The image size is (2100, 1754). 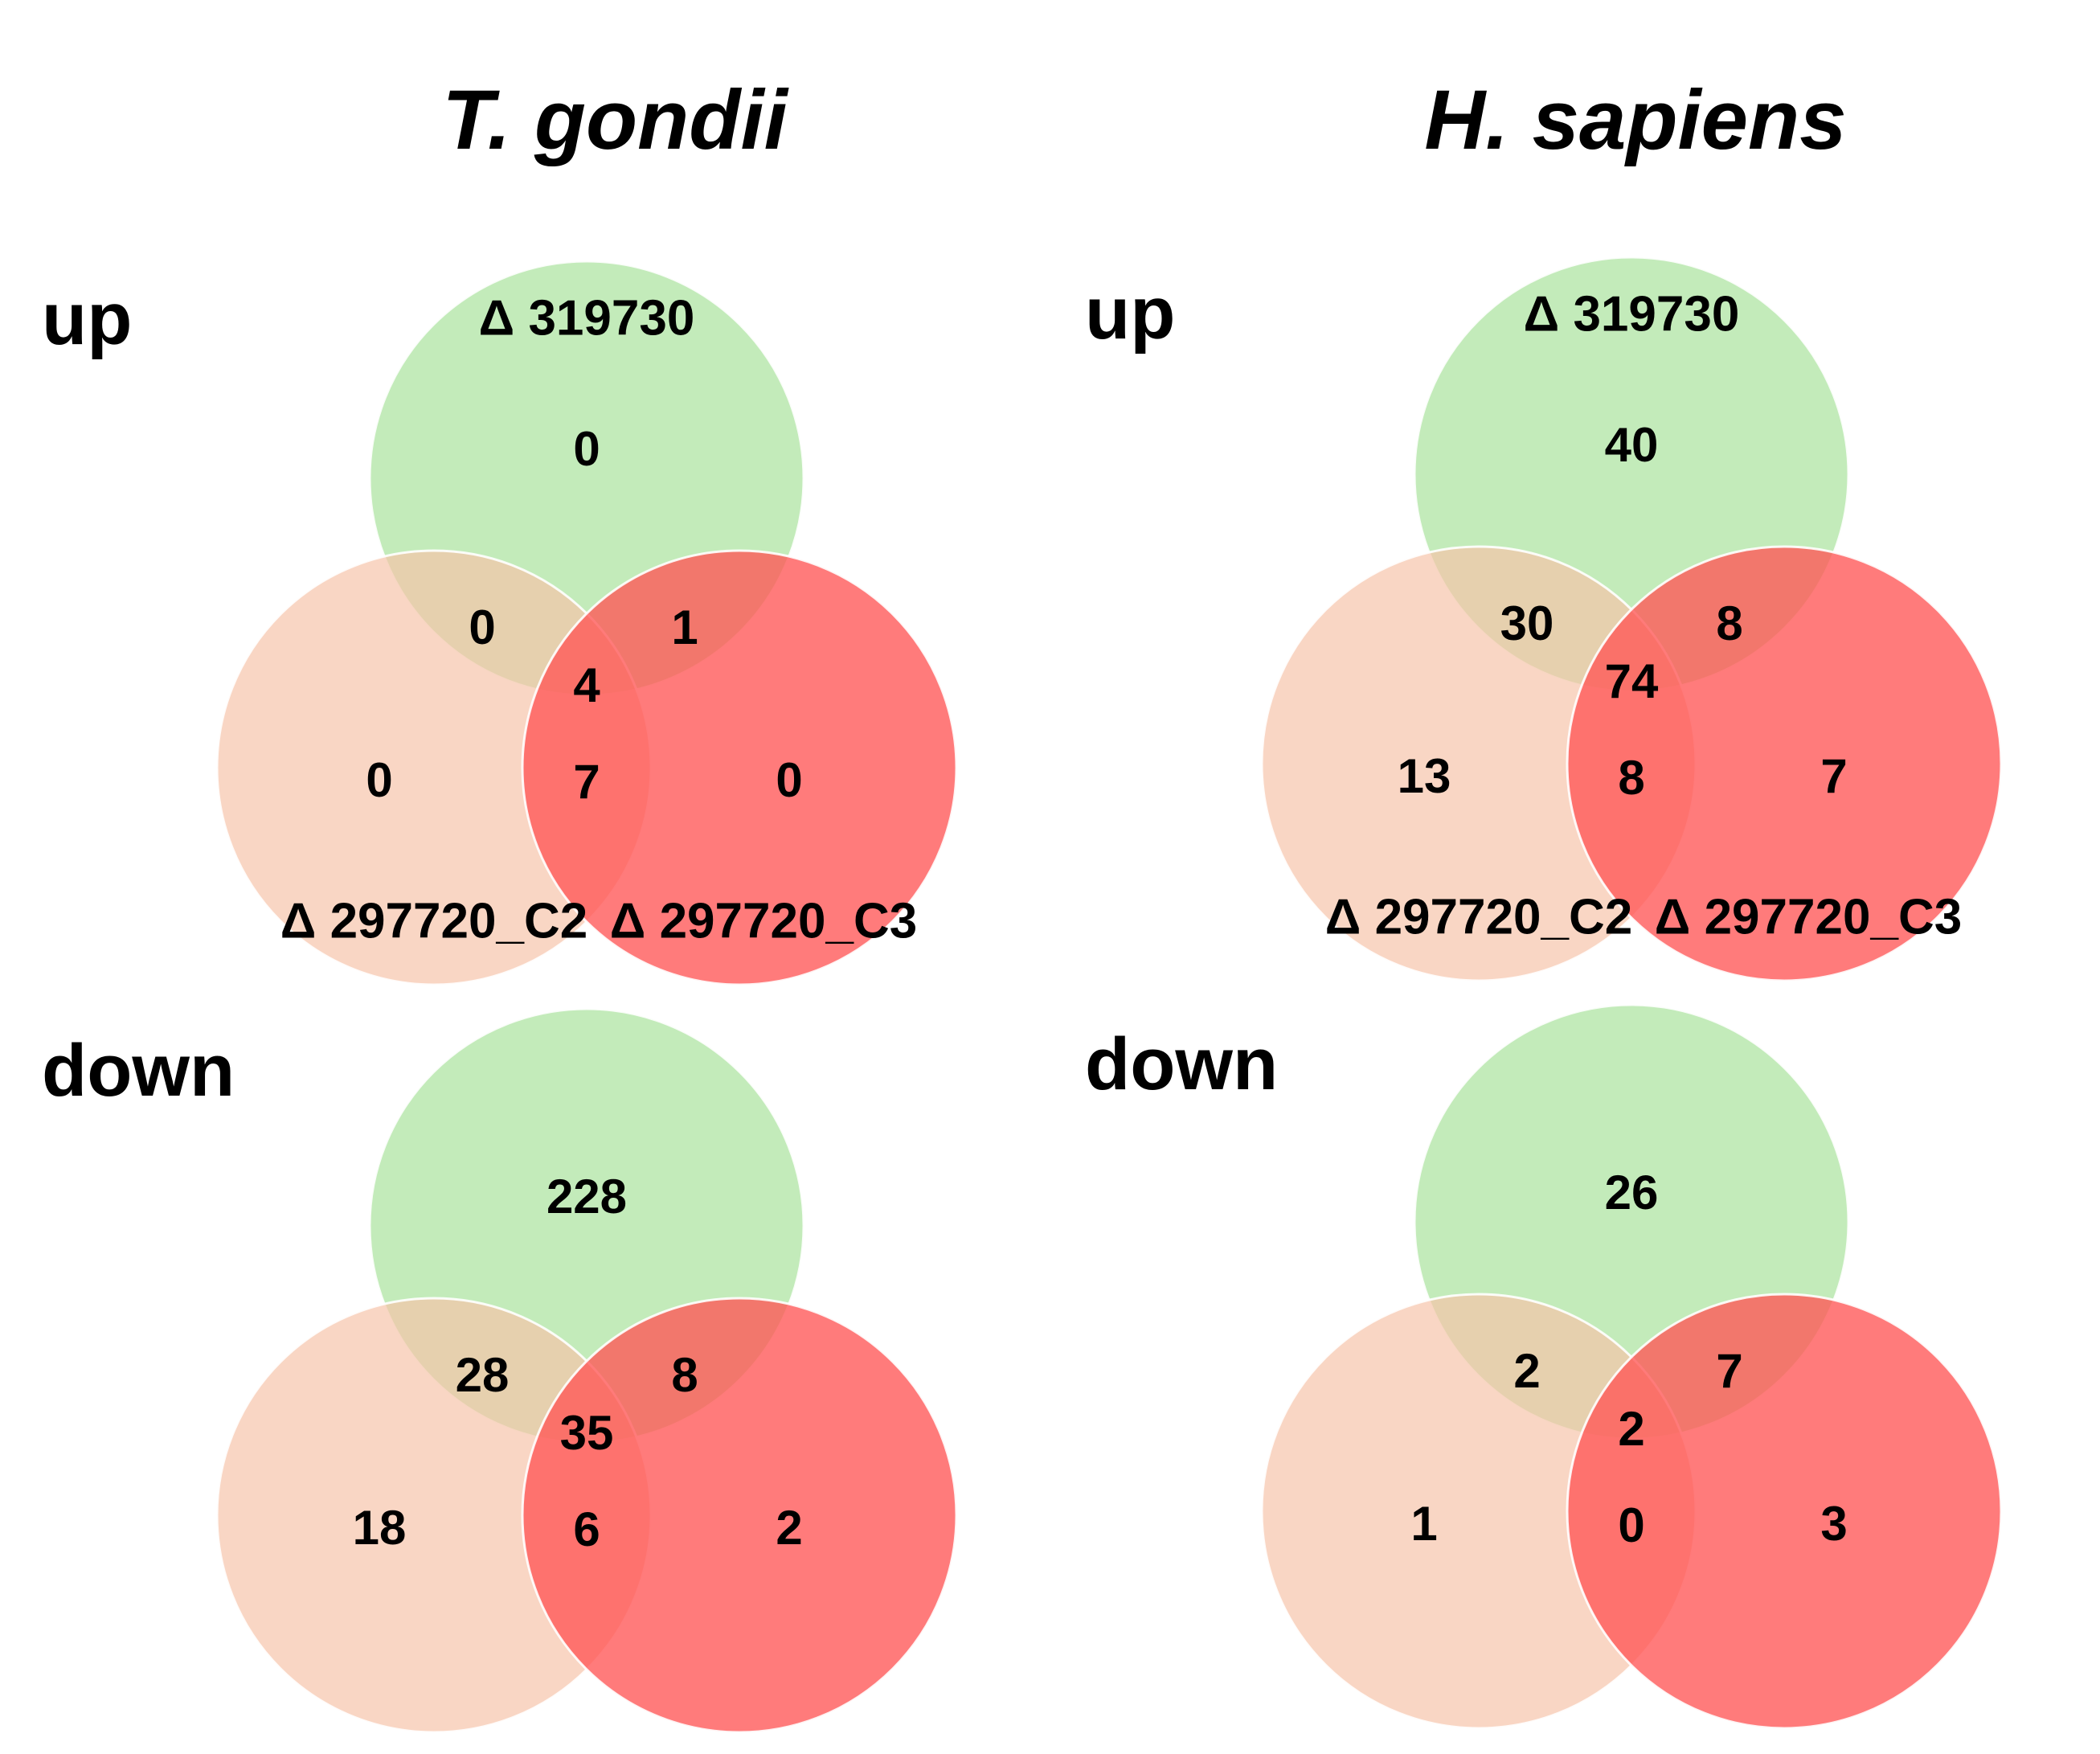 I want to click on region-count-a: 228, so click(x=586, y=1196).